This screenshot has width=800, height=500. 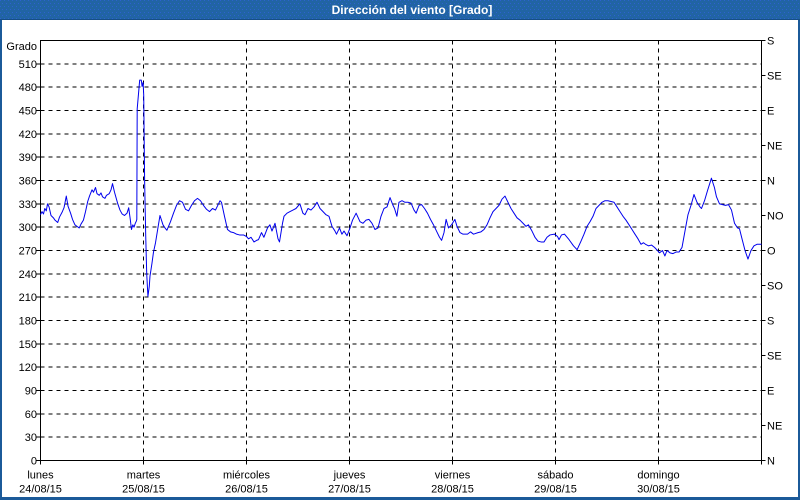 What do you see at coordinates (28, 182) in the screenshot?
I see `y-axis-tick-label: 360` at bounding box center [28, 182].